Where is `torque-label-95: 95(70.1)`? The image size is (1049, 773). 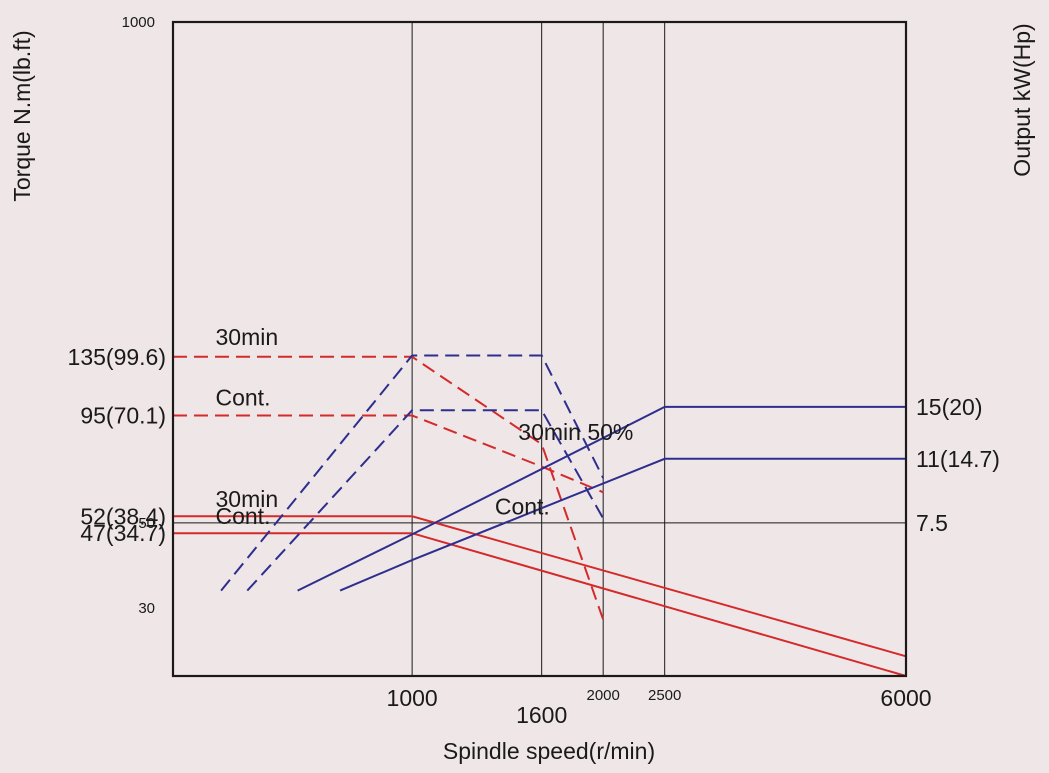 torque-label-95: 95(70.1) is located at coordinates (123, 416).